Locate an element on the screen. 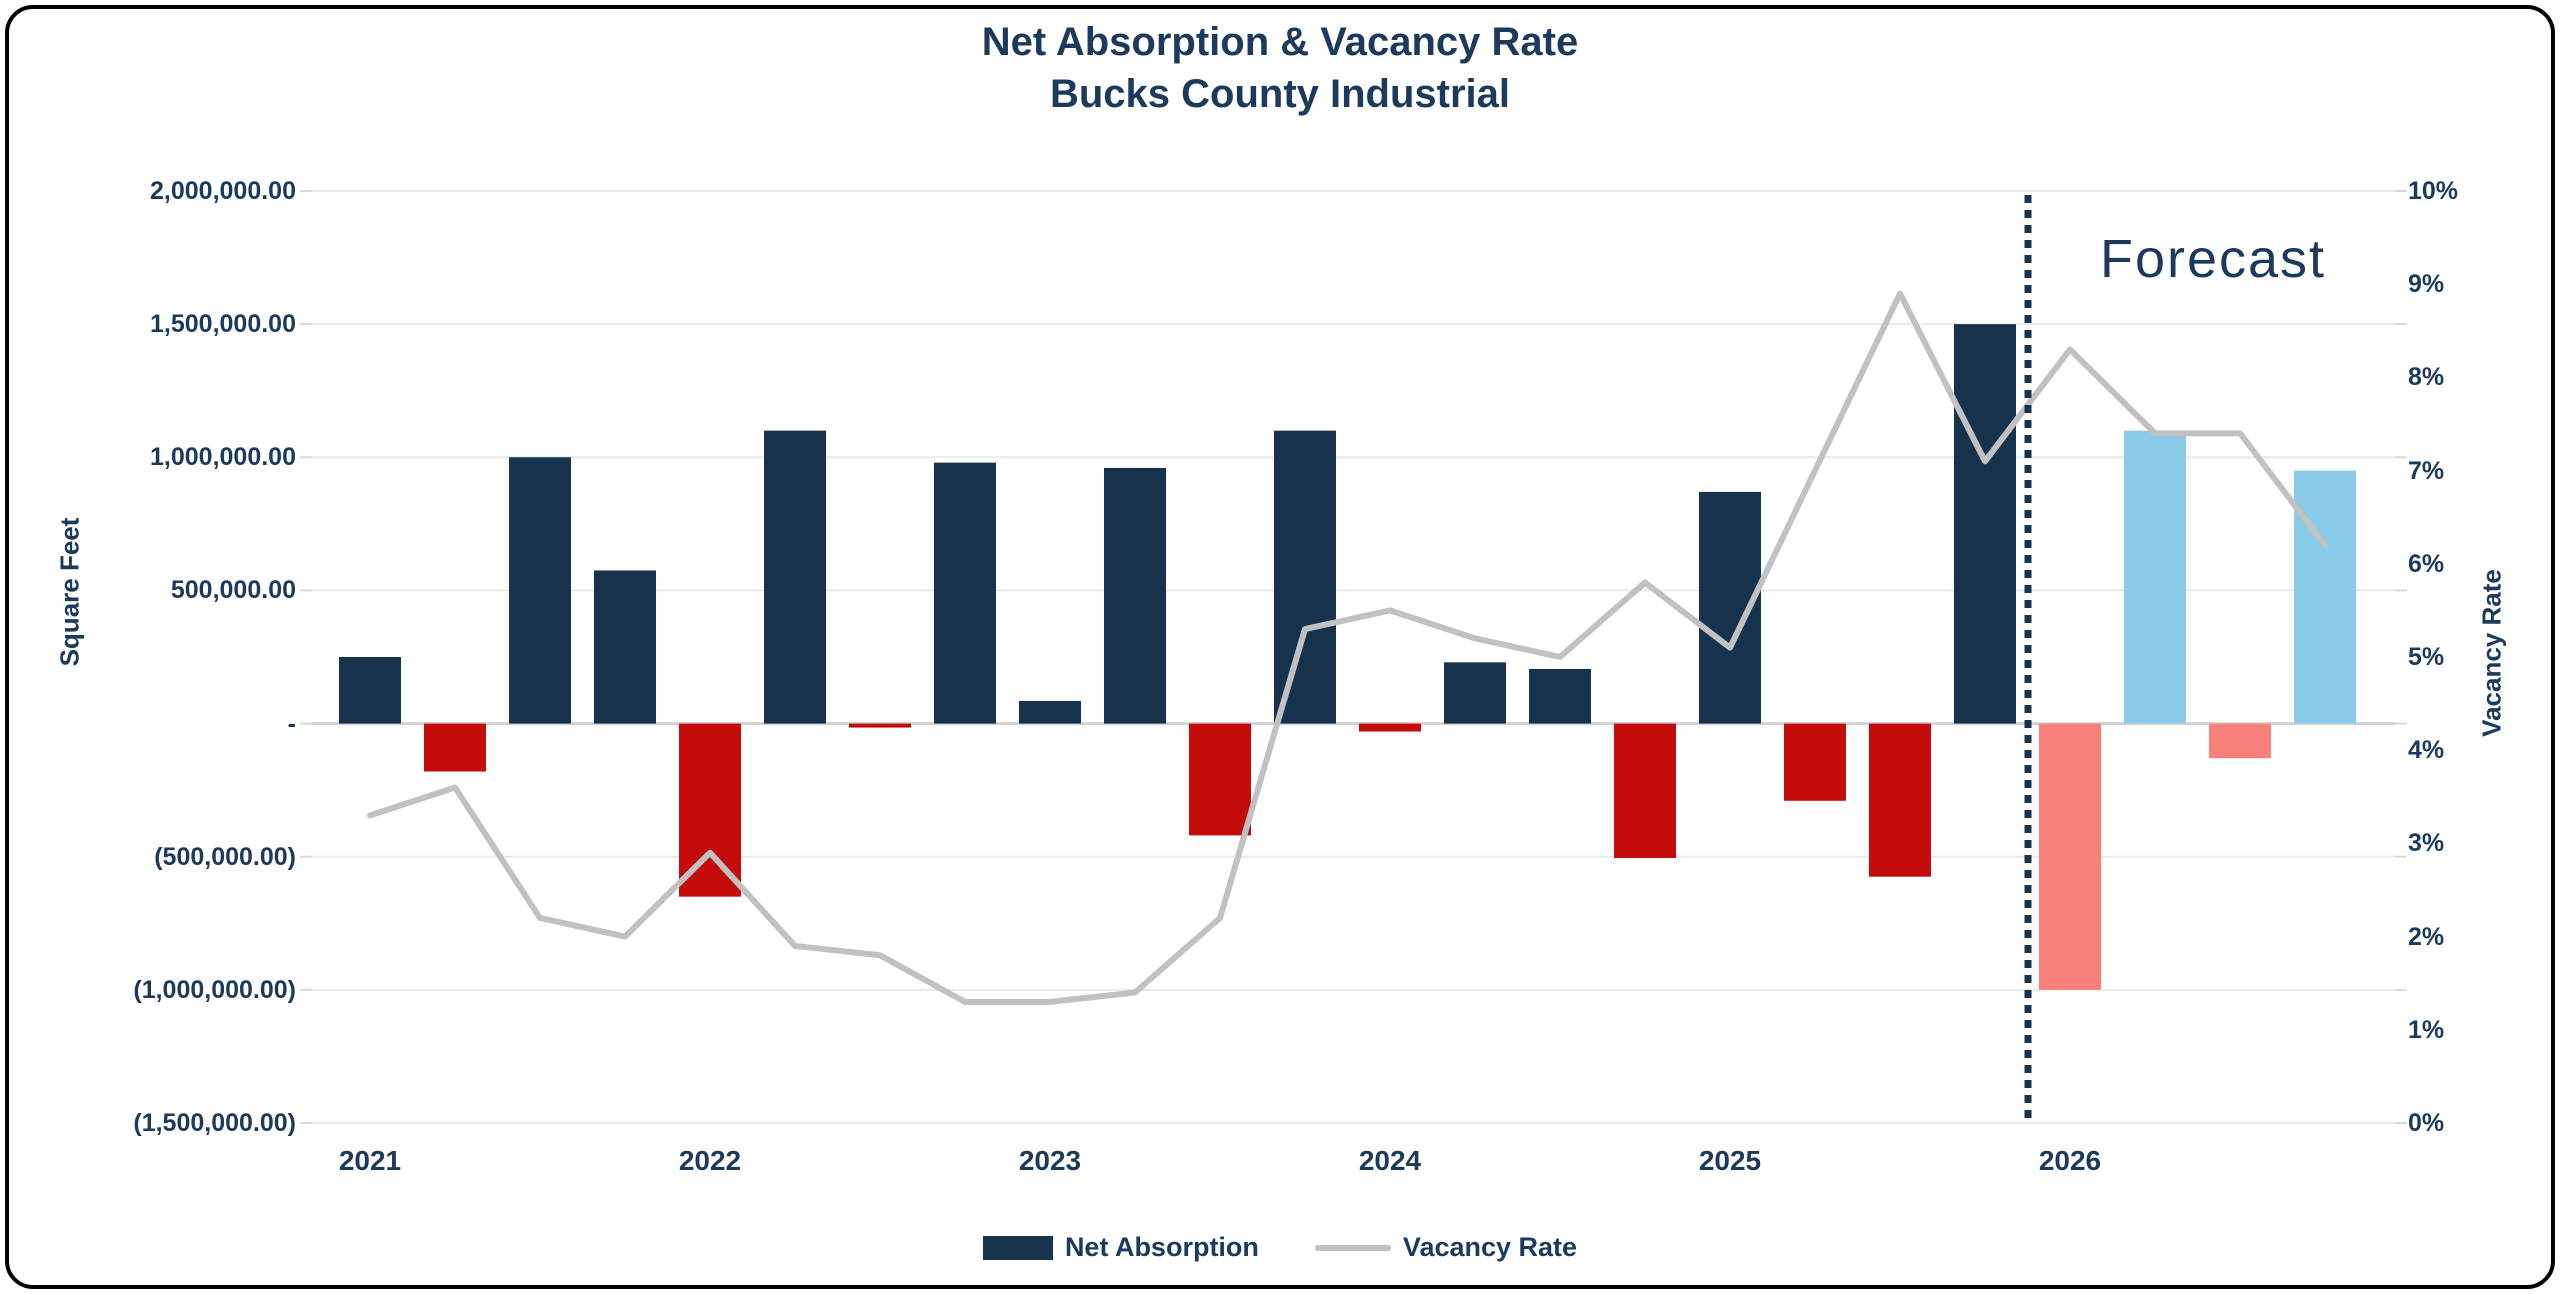  bar-2023-Q1 is located at coordinates (1050, 712).